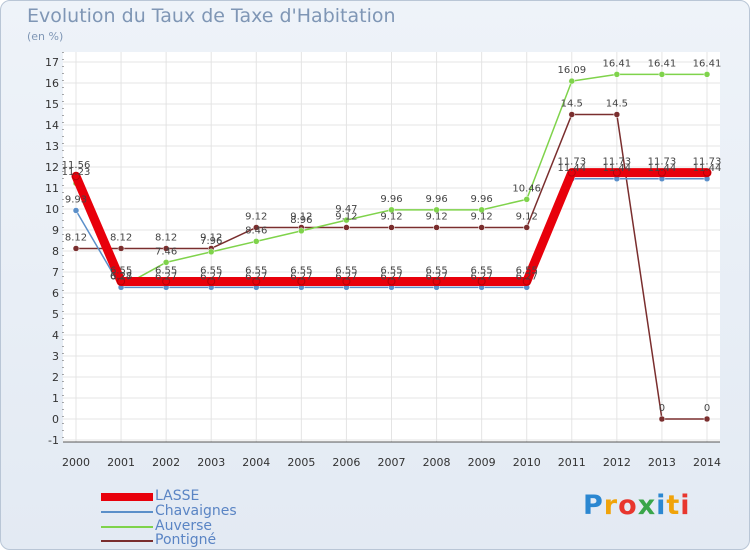  What do you see at coordinates (45, 36) in the screenshot?
I see `chart-subtitle: (en %)` at bounding box center [45, 36].